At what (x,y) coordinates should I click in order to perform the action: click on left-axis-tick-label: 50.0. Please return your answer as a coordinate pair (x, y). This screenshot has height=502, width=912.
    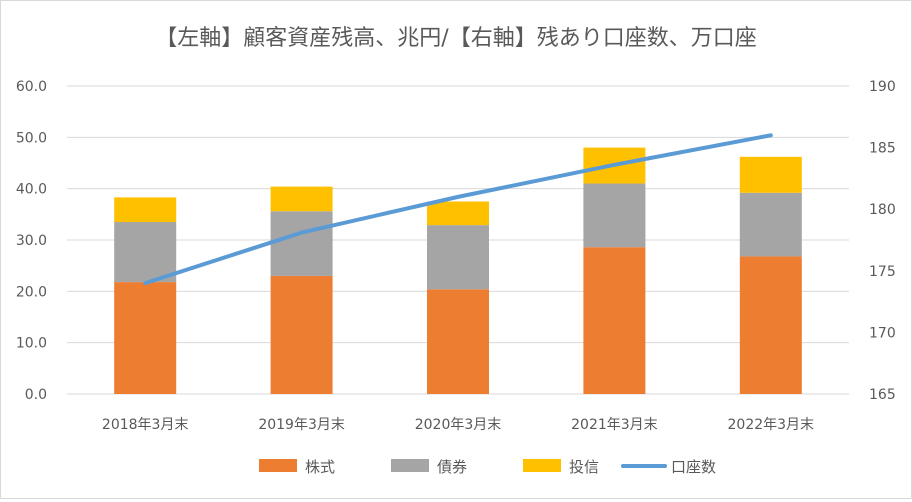
    Looking at the image, I should click on (31, 138).